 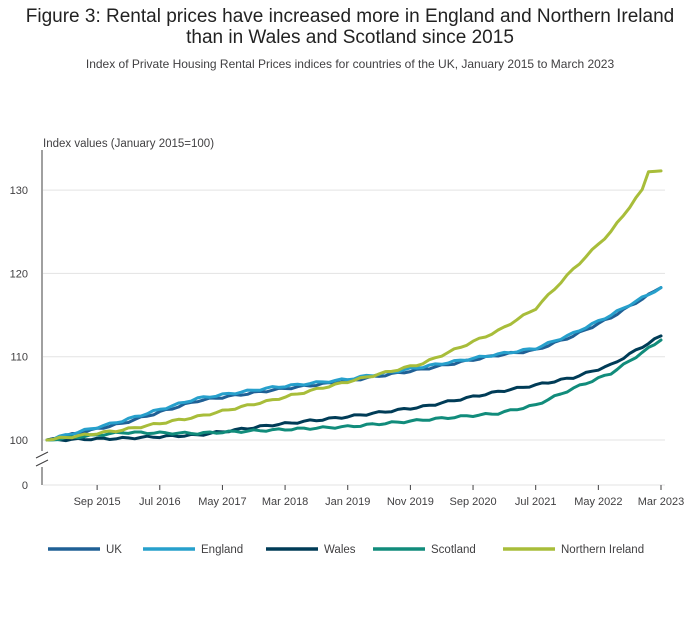 I want to click on x-tick-label: Sep 2015, so click(x=97, y=502).